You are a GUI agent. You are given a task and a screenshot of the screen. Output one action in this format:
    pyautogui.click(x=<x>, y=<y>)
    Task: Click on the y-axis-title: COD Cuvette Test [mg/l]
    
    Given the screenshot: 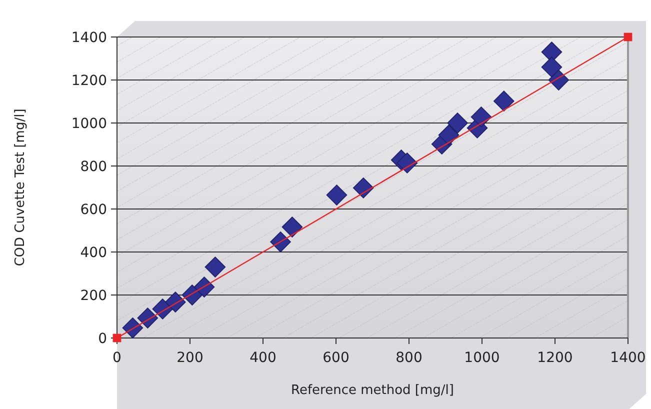 What is the action you would take?
    pyautogui.click(x=20, y=187)
    